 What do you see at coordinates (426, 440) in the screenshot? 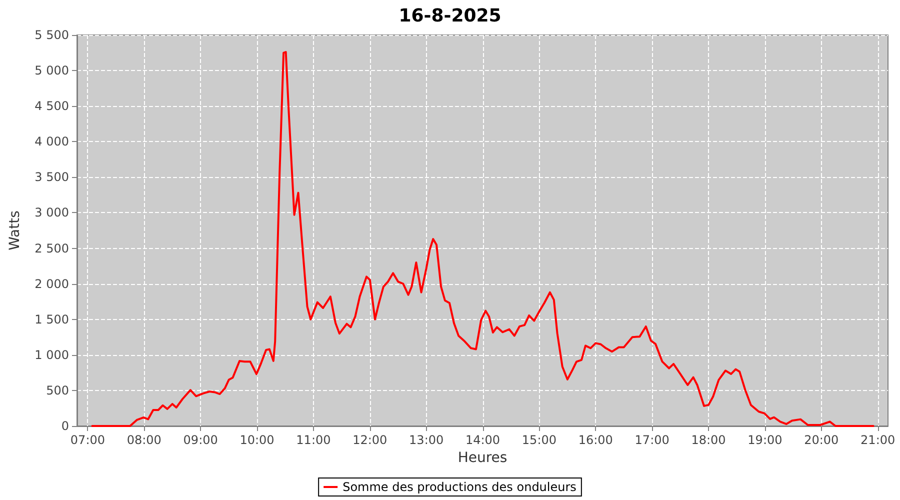
I see `x-tick-label: 13:00` at bounding box center [426, 440].